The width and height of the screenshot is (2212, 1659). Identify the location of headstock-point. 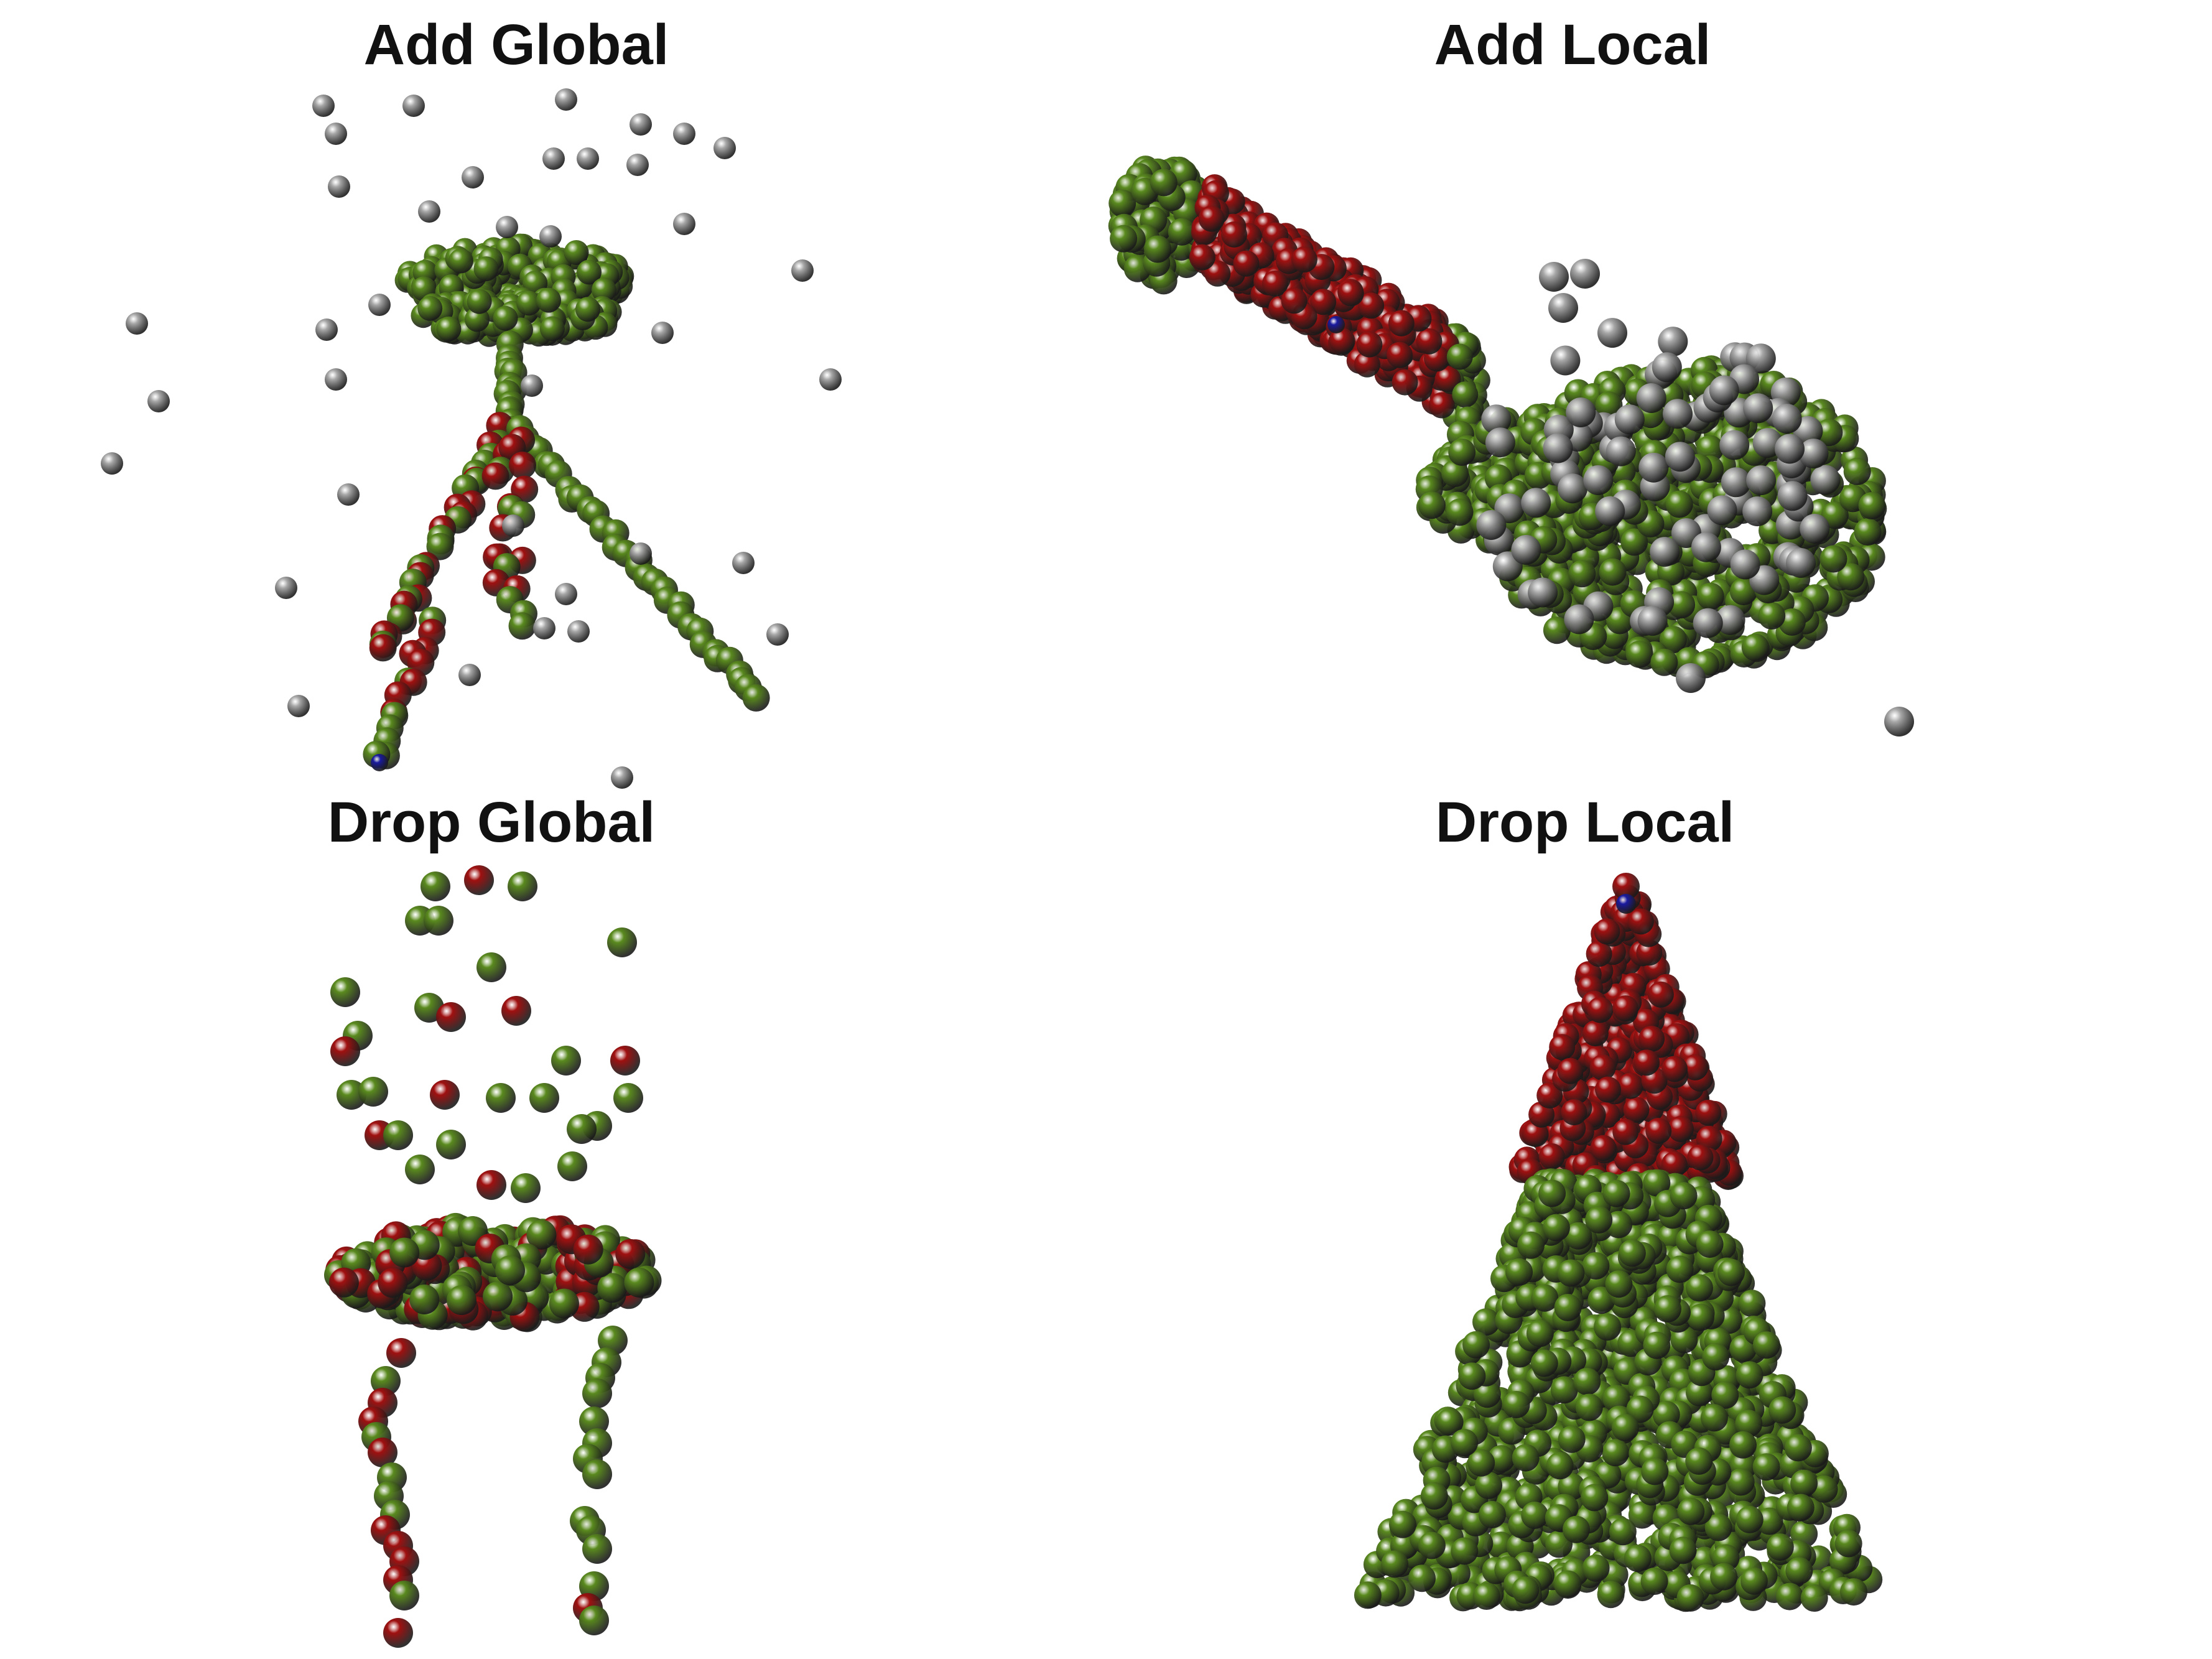
(1124, 239).